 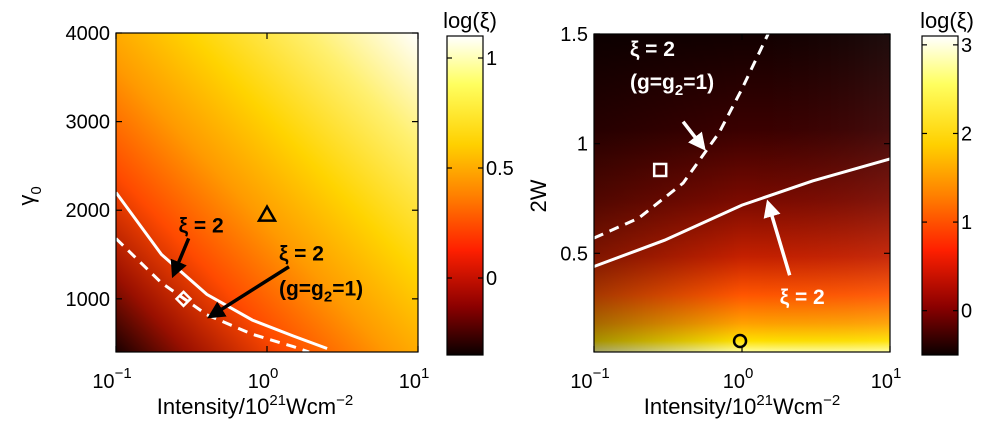 What do you see at coordinates (652, 49) in the screenshot?
I see `right-annotation-0: ξ = 2` at bounding box center [652, 49].